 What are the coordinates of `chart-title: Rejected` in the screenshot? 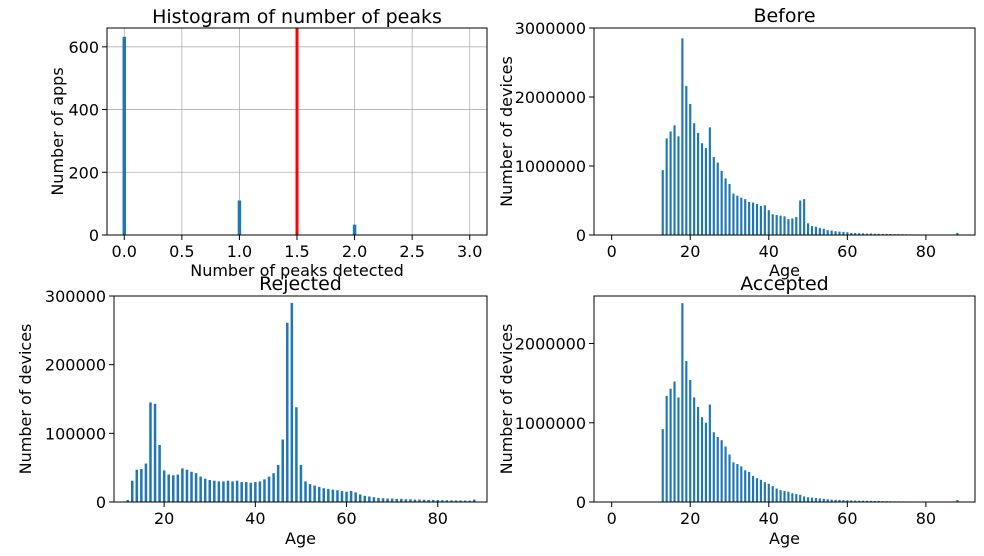 It's located at (300, 284).